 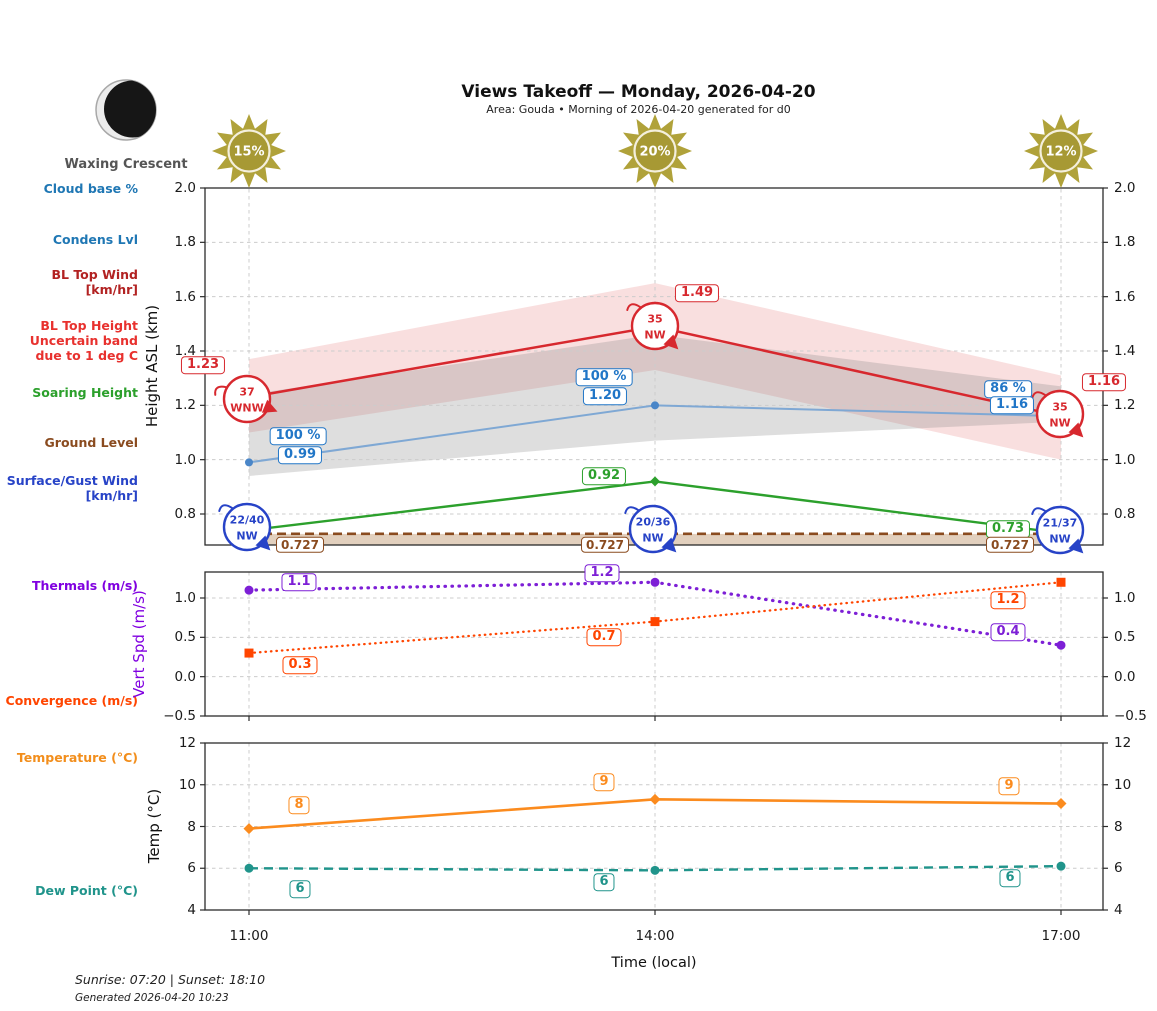 I want to click on height-ytick-right: 0.8, so click(x=1125, y=514).